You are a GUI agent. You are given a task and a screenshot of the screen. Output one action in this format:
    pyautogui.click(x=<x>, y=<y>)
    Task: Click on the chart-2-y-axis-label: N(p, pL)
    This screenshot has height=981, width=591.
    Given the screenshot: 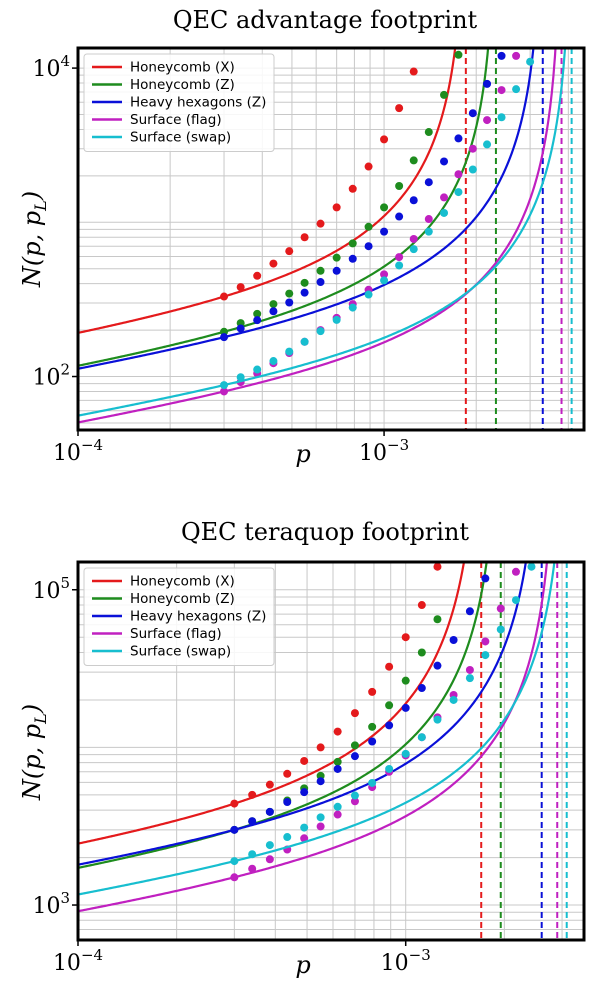 What is the action you would take?
    pyautogui.click(x=34, y=752)
    